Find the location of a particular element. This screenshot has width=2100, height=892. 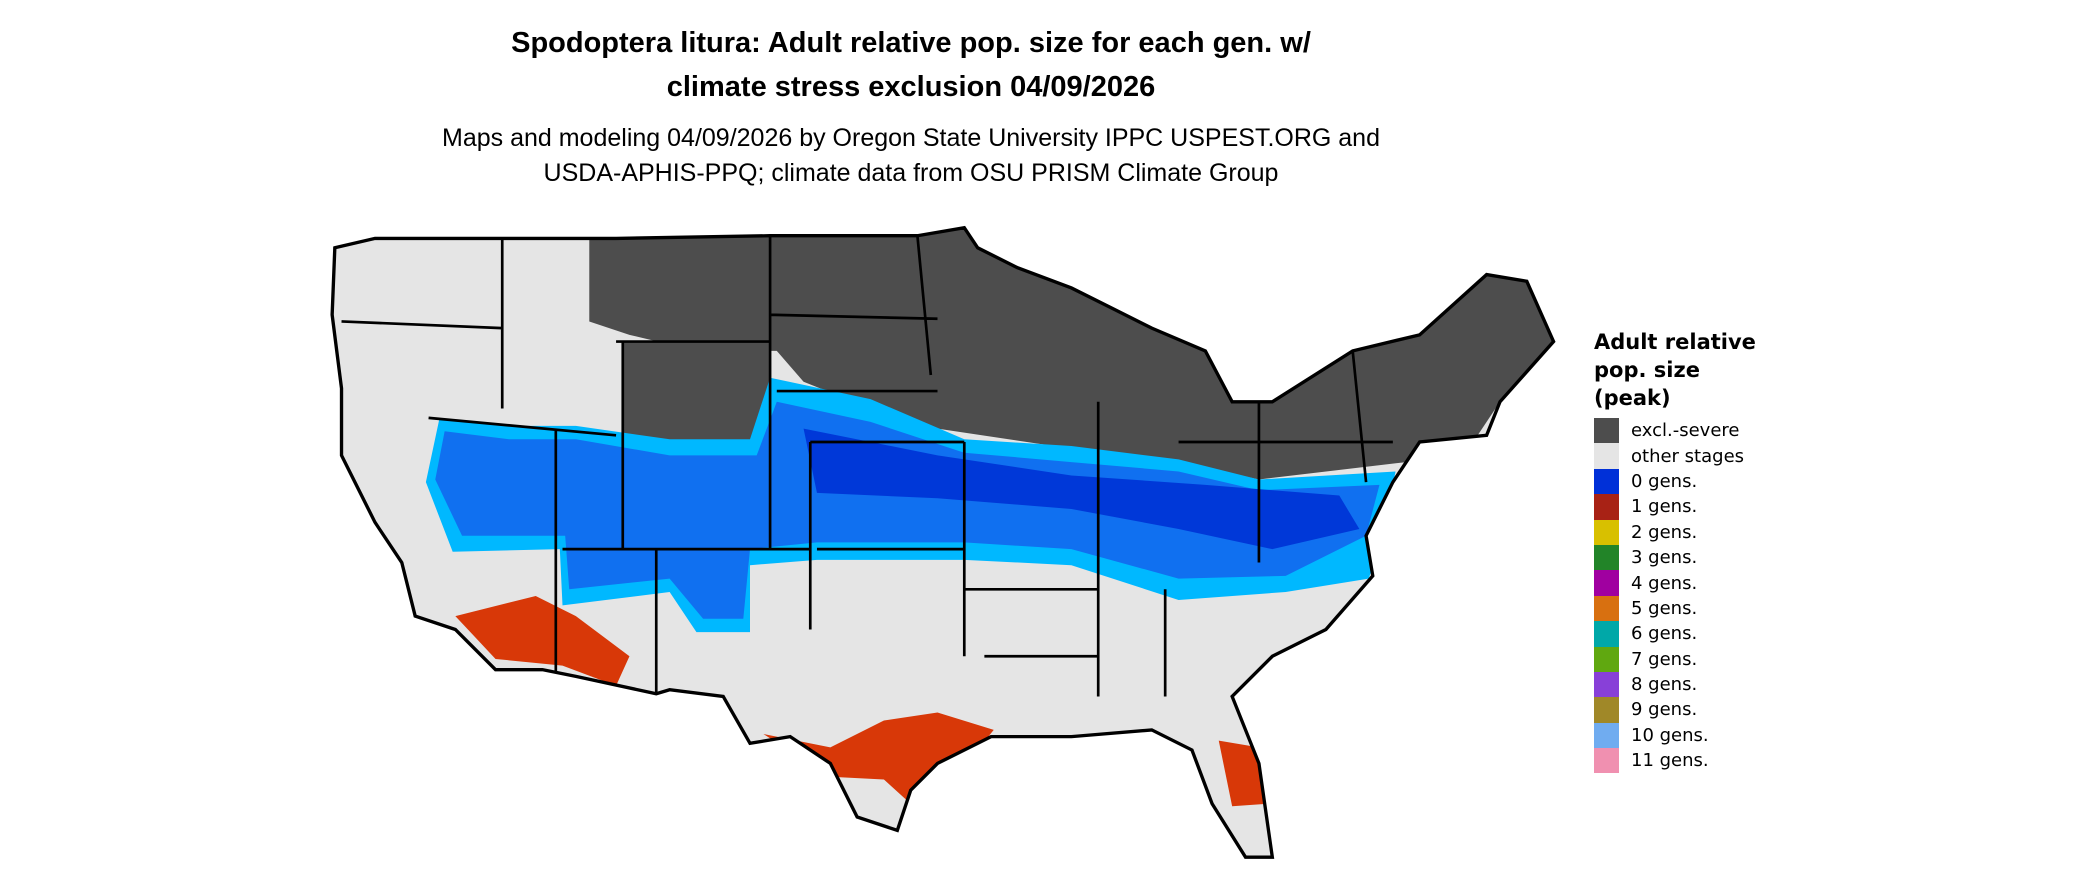

legend-item: 10 gens. is located at coordinates (1675, 735).